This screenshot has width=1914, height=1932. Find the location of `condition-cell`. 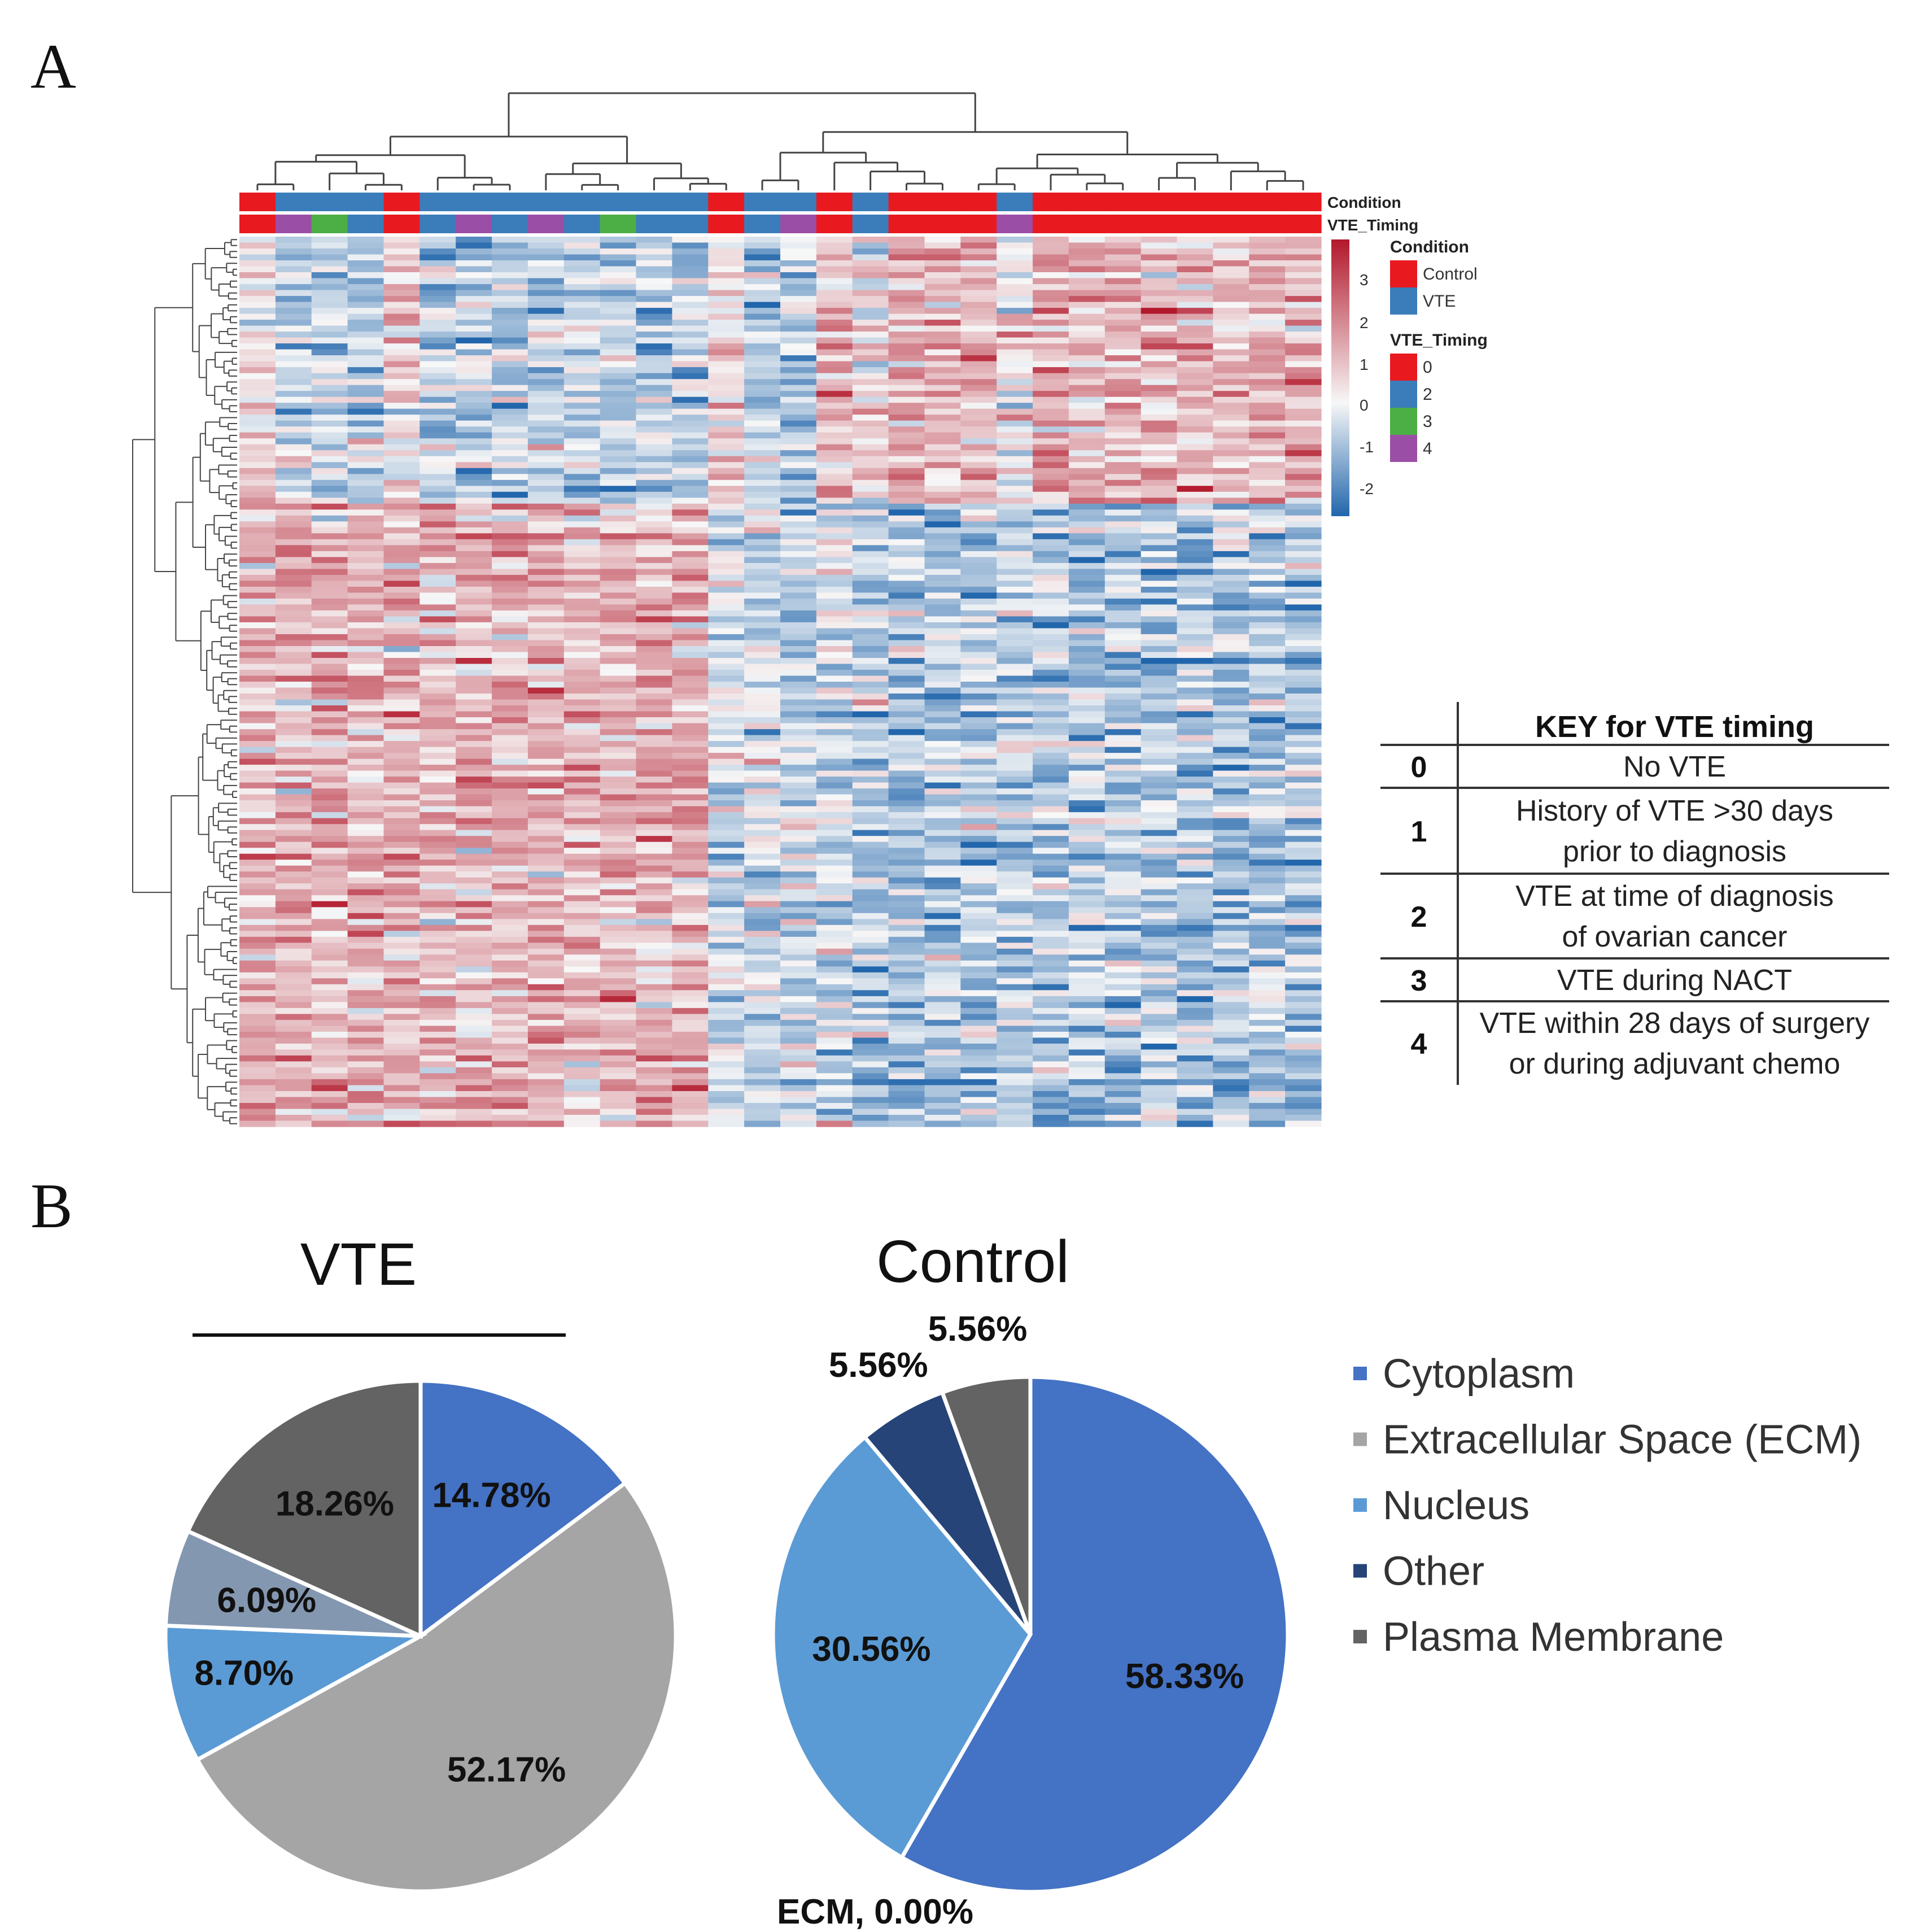

condition-cell is located at coordinates (546, 202).